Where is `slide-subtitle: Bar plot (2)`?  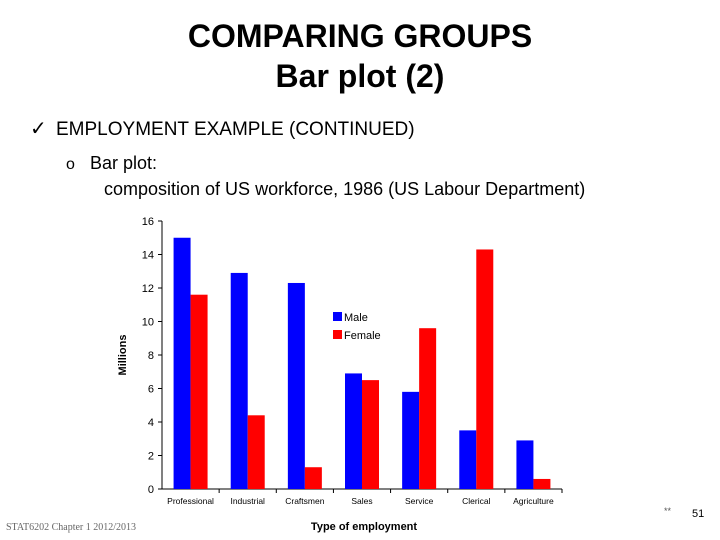
slide-subtitle: Bar plot (2) is located at coordinates (360, 76).